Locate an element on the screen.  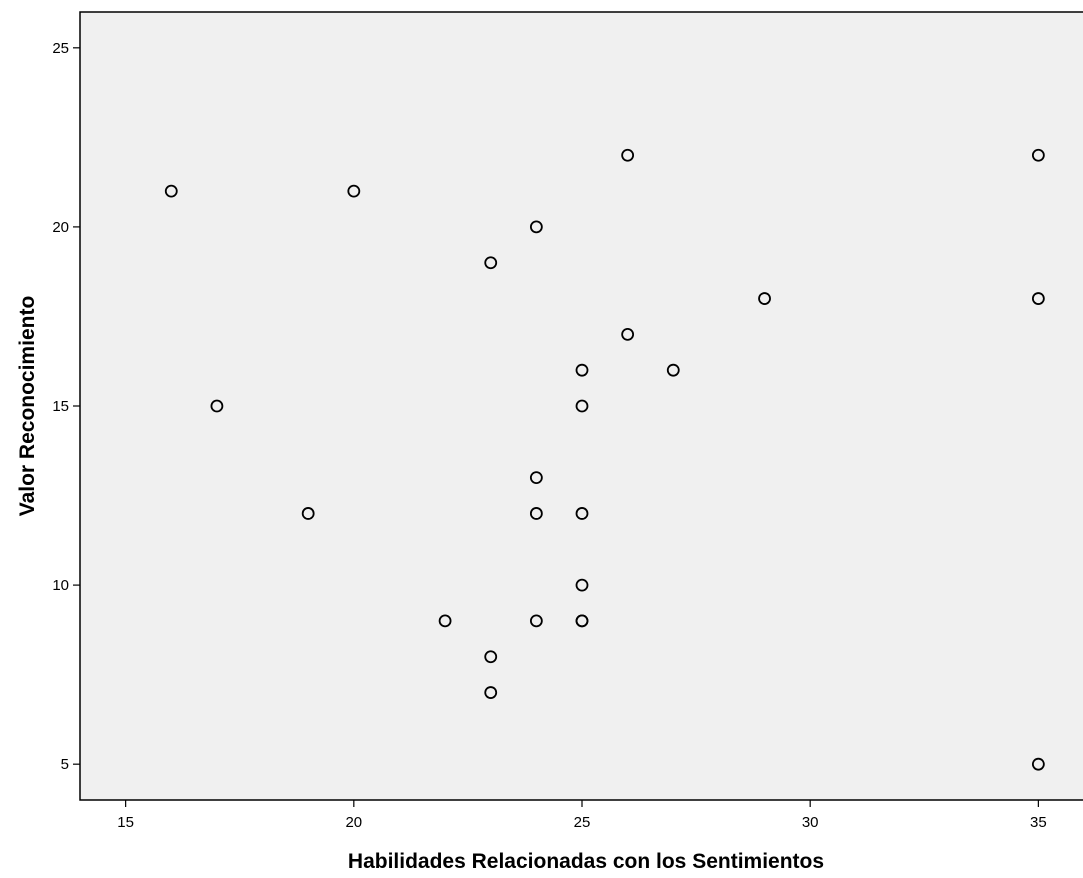
y-tick-label: 5 is located at coordinates (65, 764).